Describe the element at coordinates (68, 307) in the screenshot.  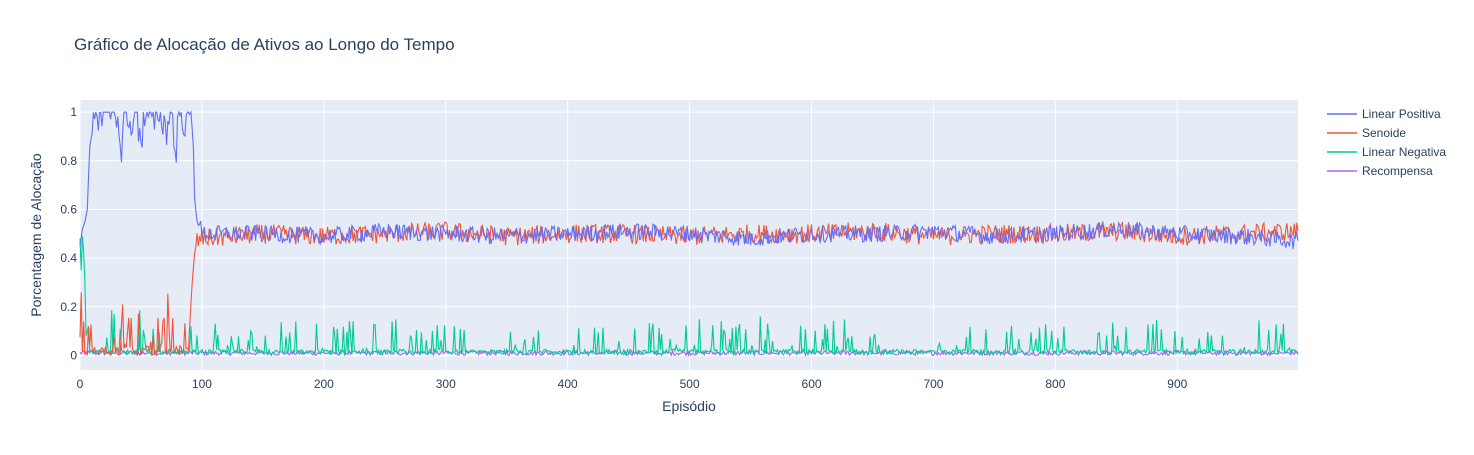
I see `y-tick-label: 0.2` at that location.